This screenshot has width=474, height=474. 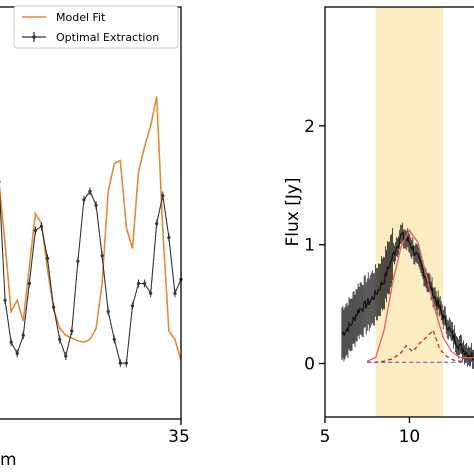 What do you see at coordinates (107, 37) in the screenshot?
I see `legend-data-label: Optimal Extraction` at bounding box center [107, 37].